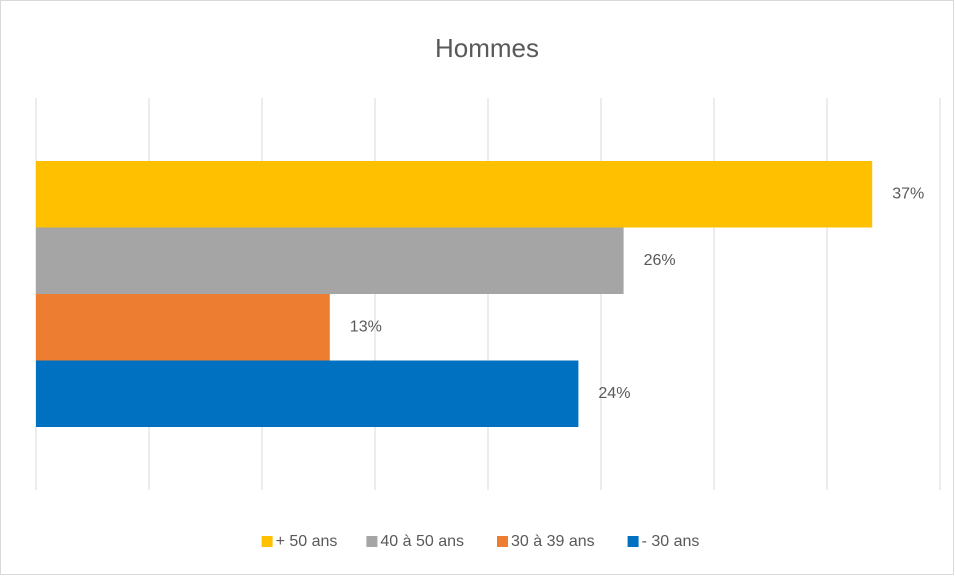 The height and width of the screenshot is (576, 955). Describe the element at coordinates (614, 393) in the screenshot. I see `data-label: 24%` at that location.